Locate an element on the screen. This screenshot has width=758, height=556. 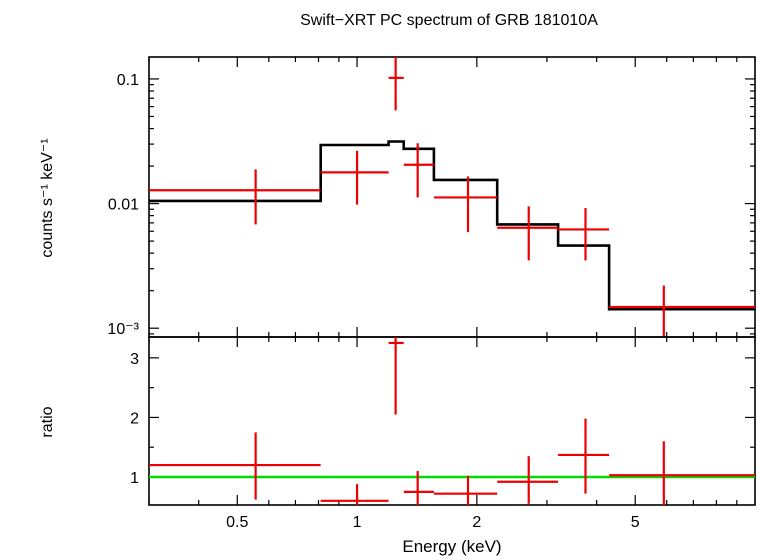
y-tick-label: 10⁻³ is located at coordinates (123, 329).